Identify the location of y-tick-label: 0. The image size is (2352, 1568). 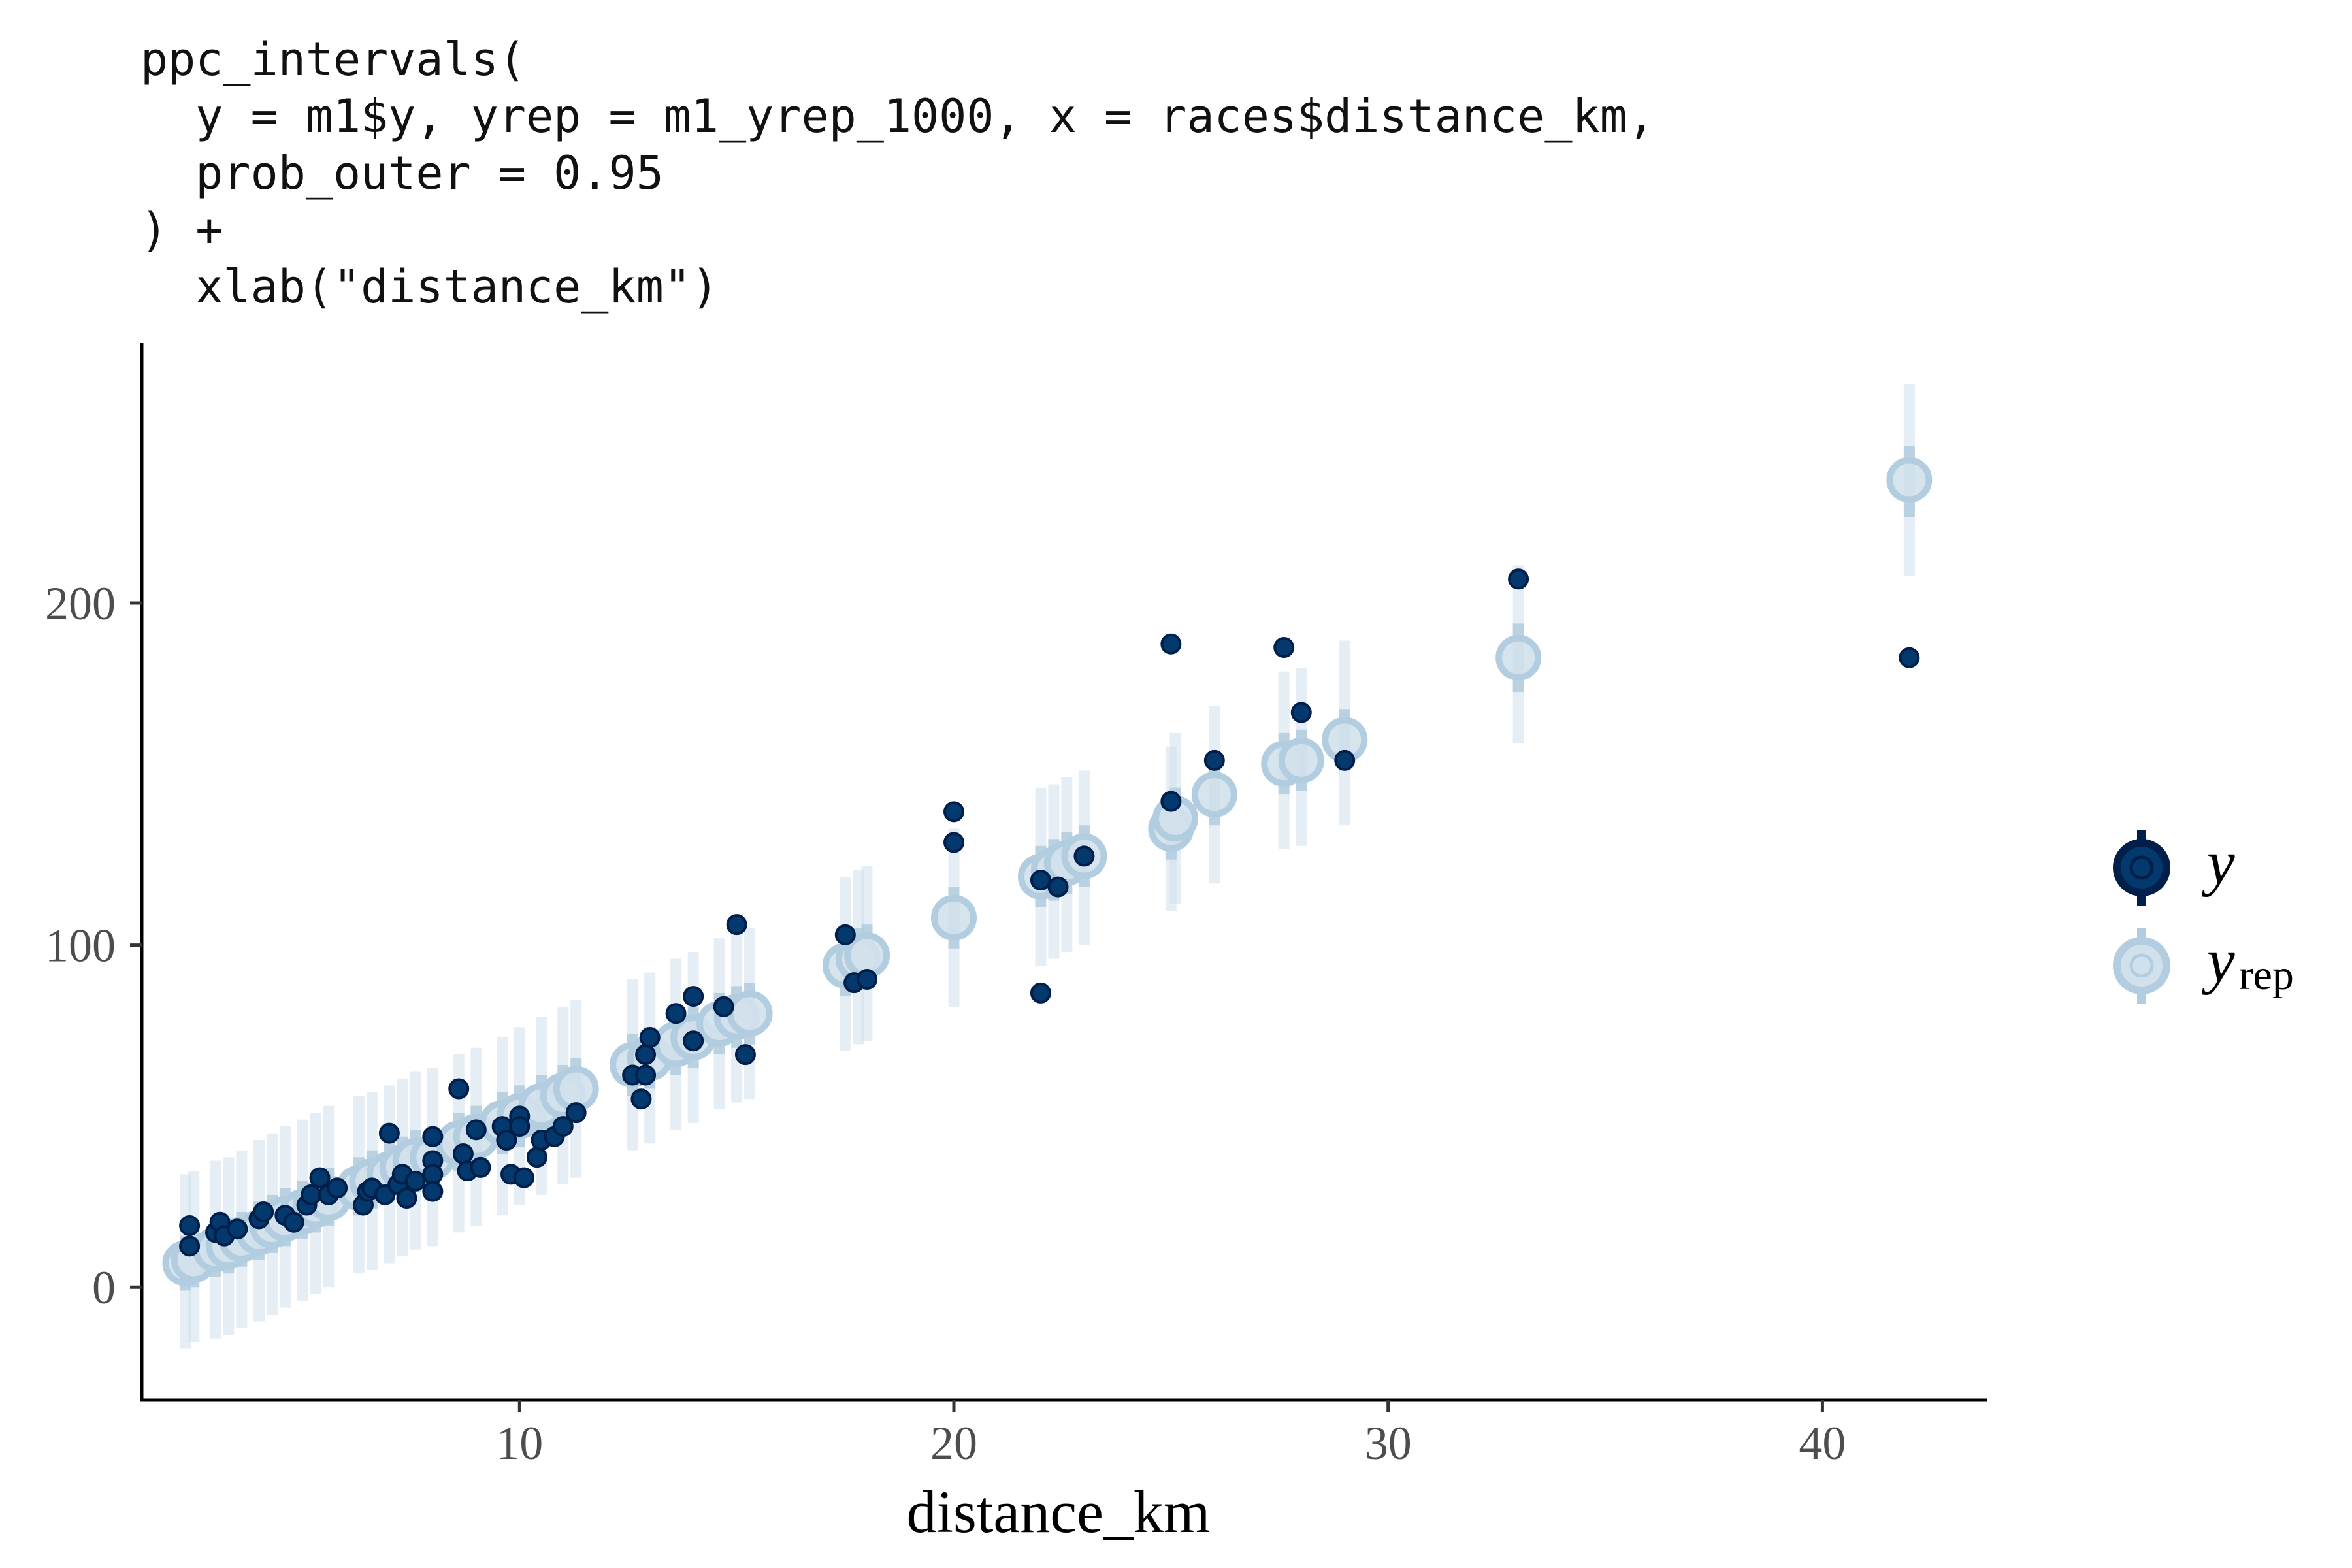
(104, 1288).